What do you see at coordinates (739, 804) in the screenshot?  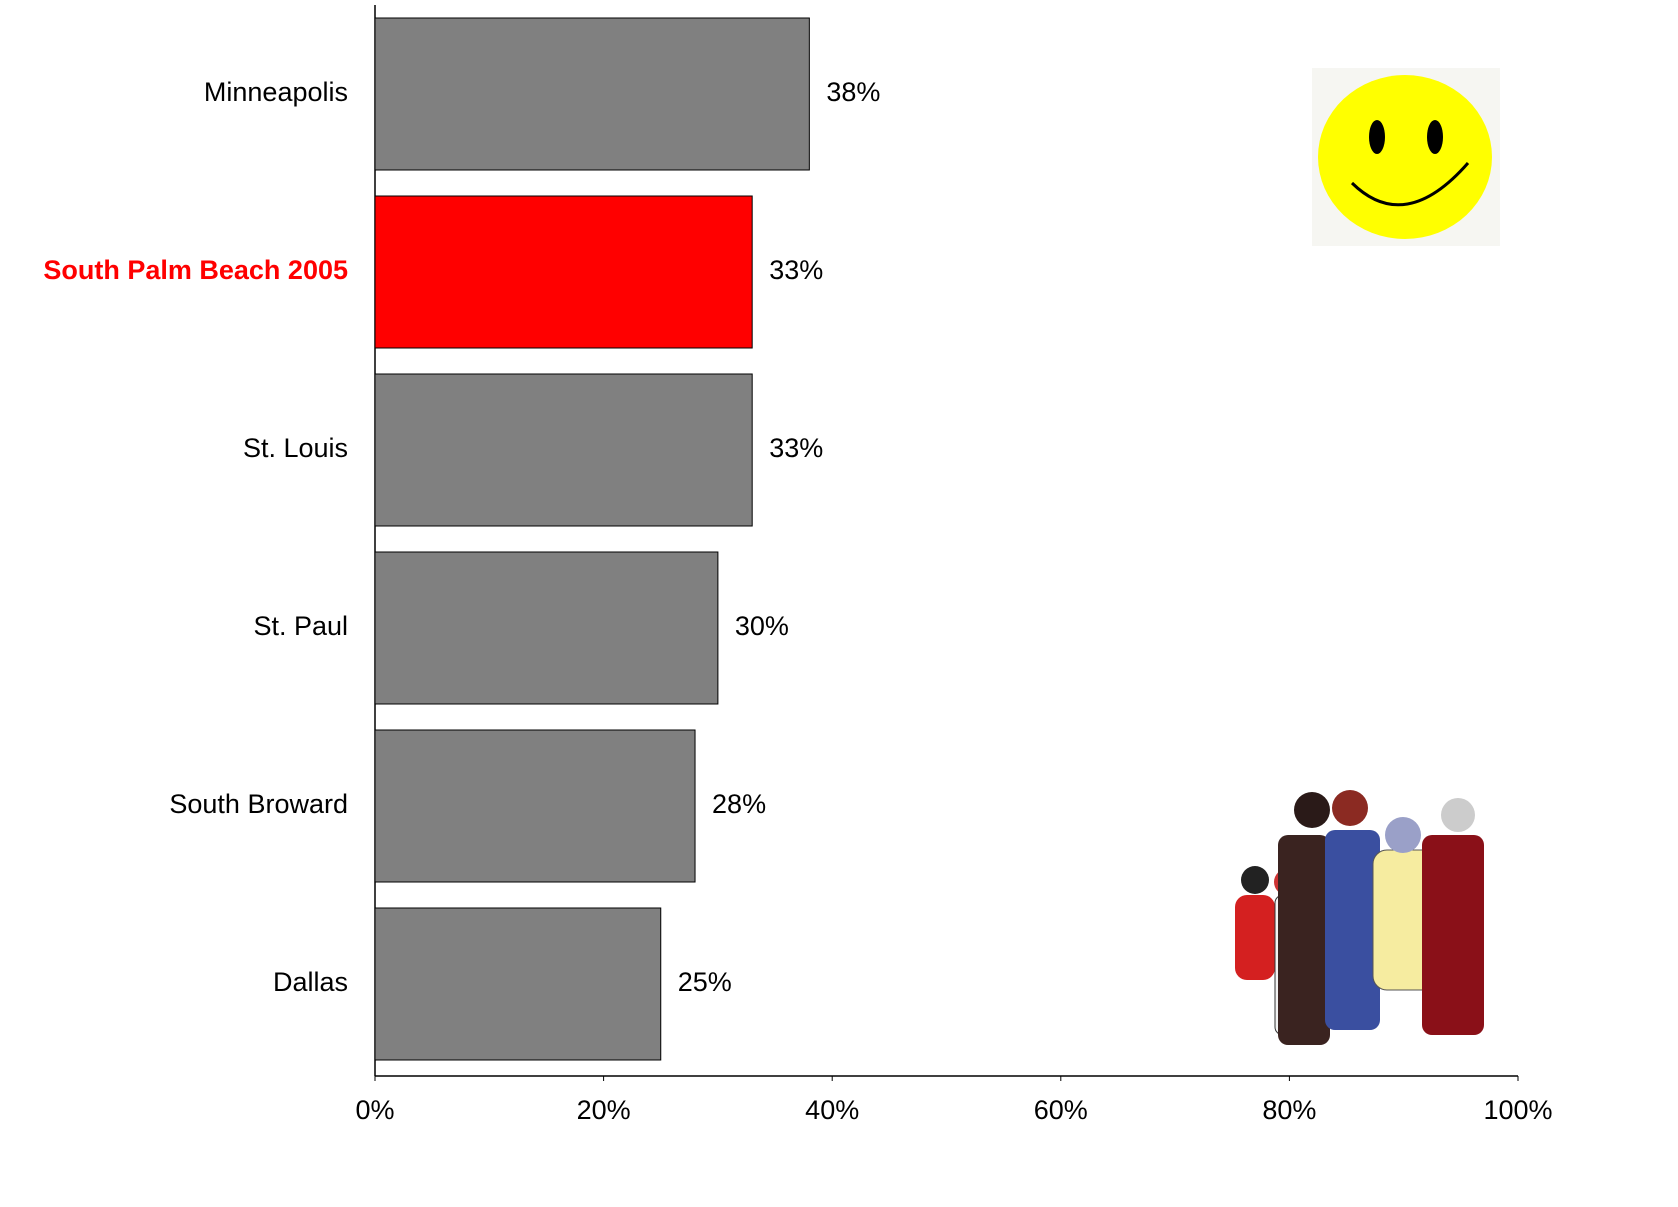 I see `value-label: 28%` at bounding box center [739, 804].